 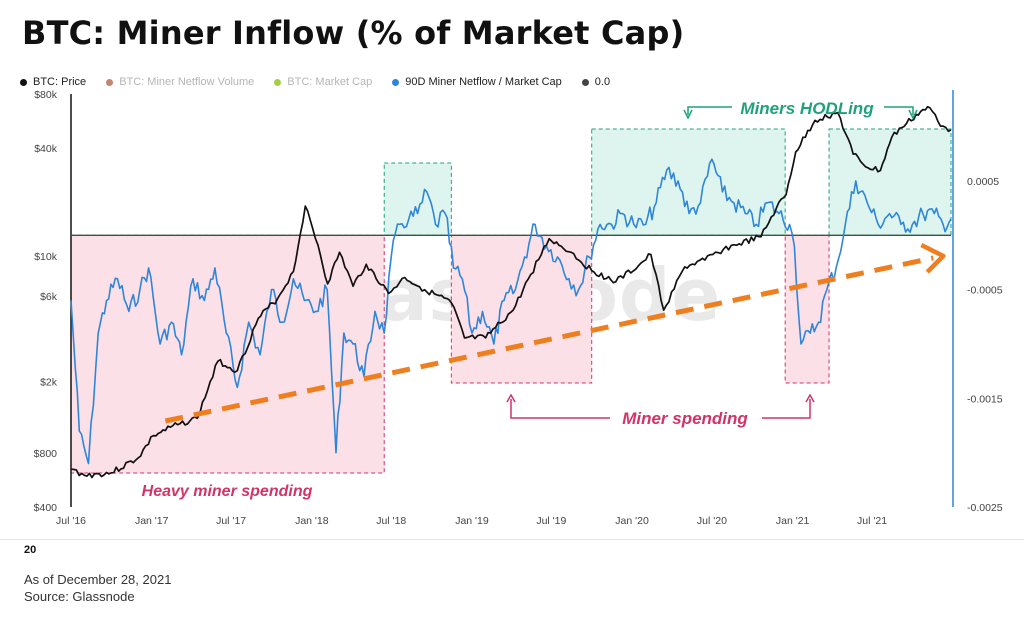 What do you see at coordinates (913, 114) in the screenshot?
I see `hodl-arrow-right` at bounding box center [913, 114].